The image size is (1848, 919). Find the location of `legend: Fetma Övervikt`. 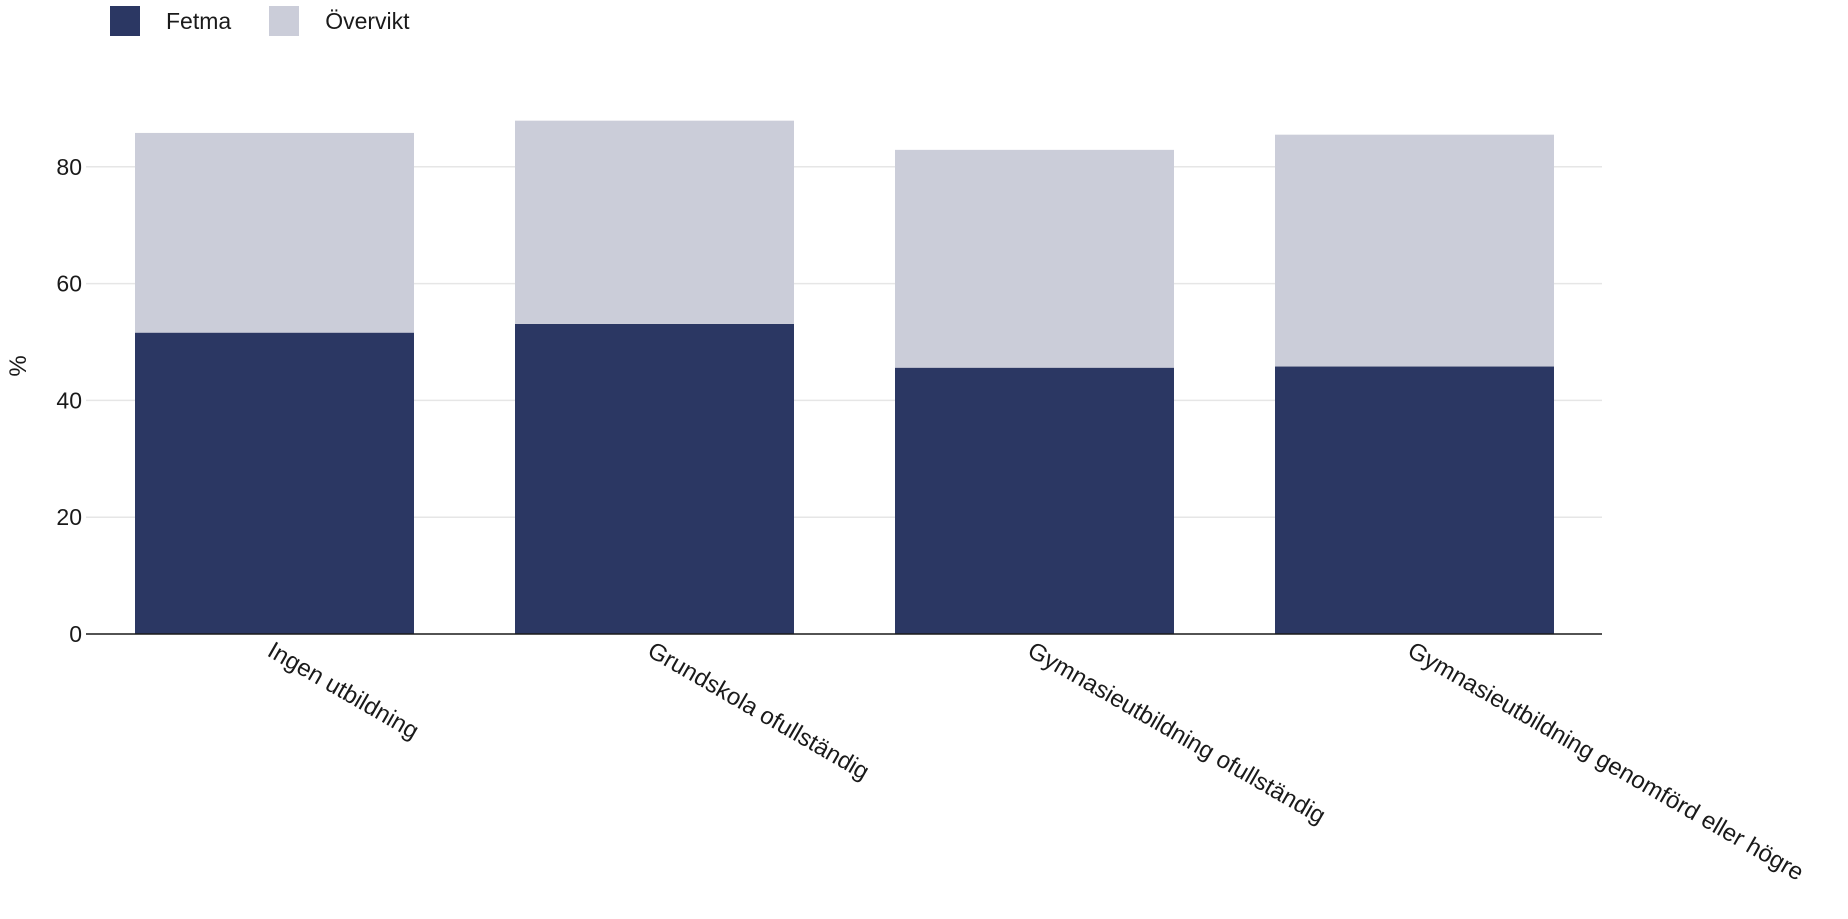

legend: Fetma Övervikt is located at coordinates (279, 21).